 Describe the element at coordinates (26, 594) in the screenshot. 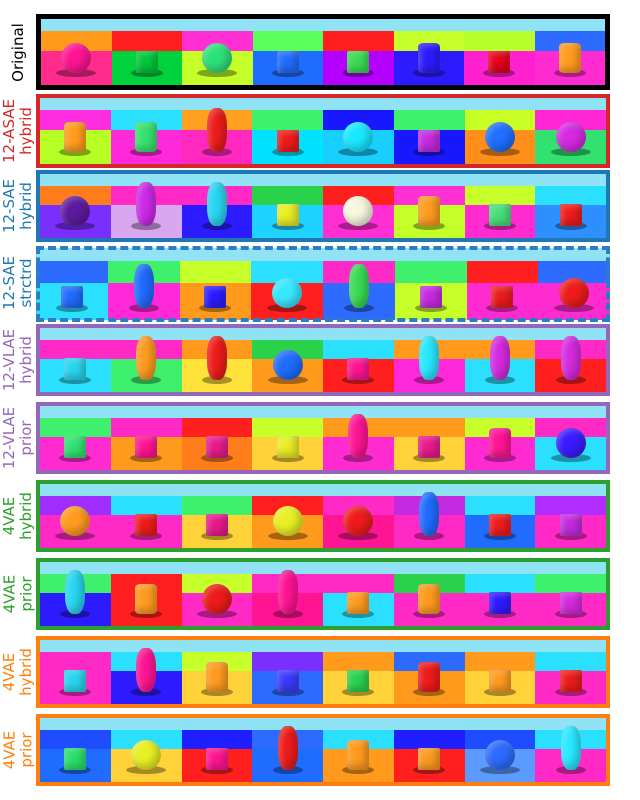

I see `row-label-line: prior` at that location.